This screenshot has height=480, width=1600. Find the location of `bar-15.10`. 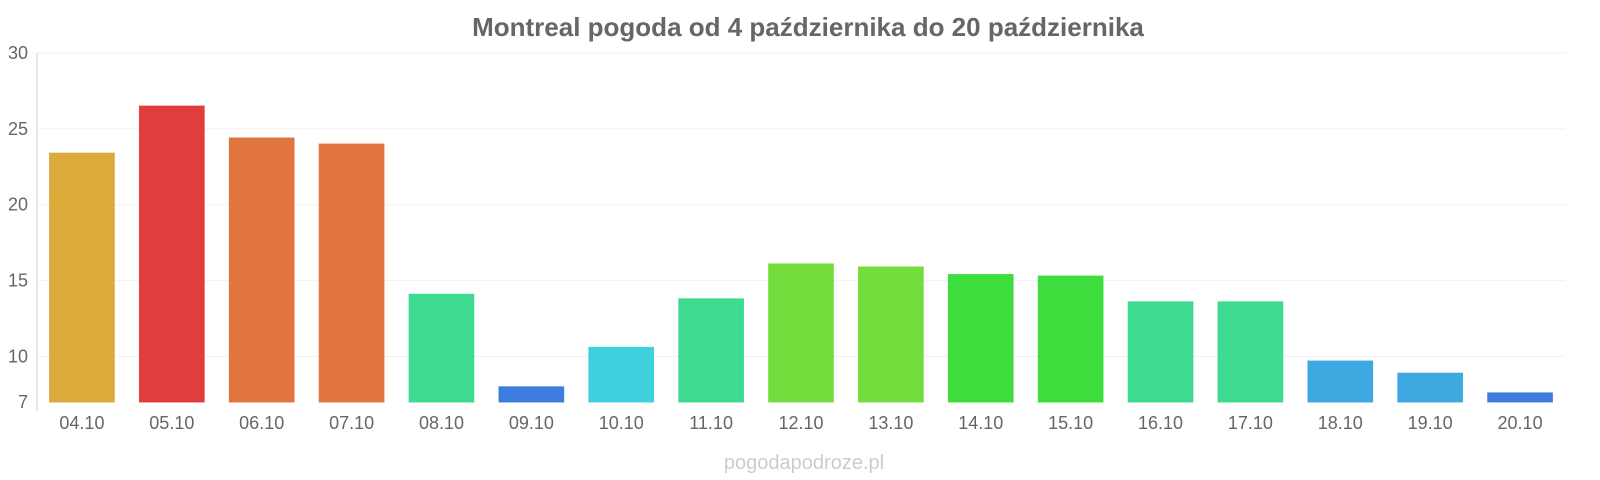

bar-15.10 is located at coordinates (1070, 339).